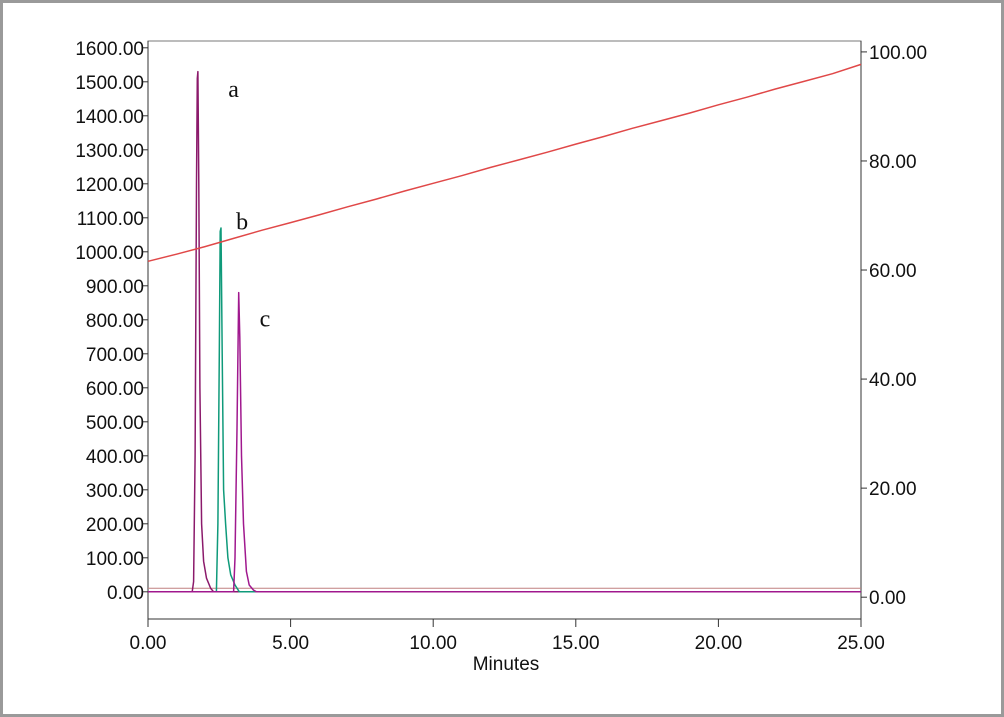  I want to click on y-left-tick-label: 800.00, so click(115, 321).